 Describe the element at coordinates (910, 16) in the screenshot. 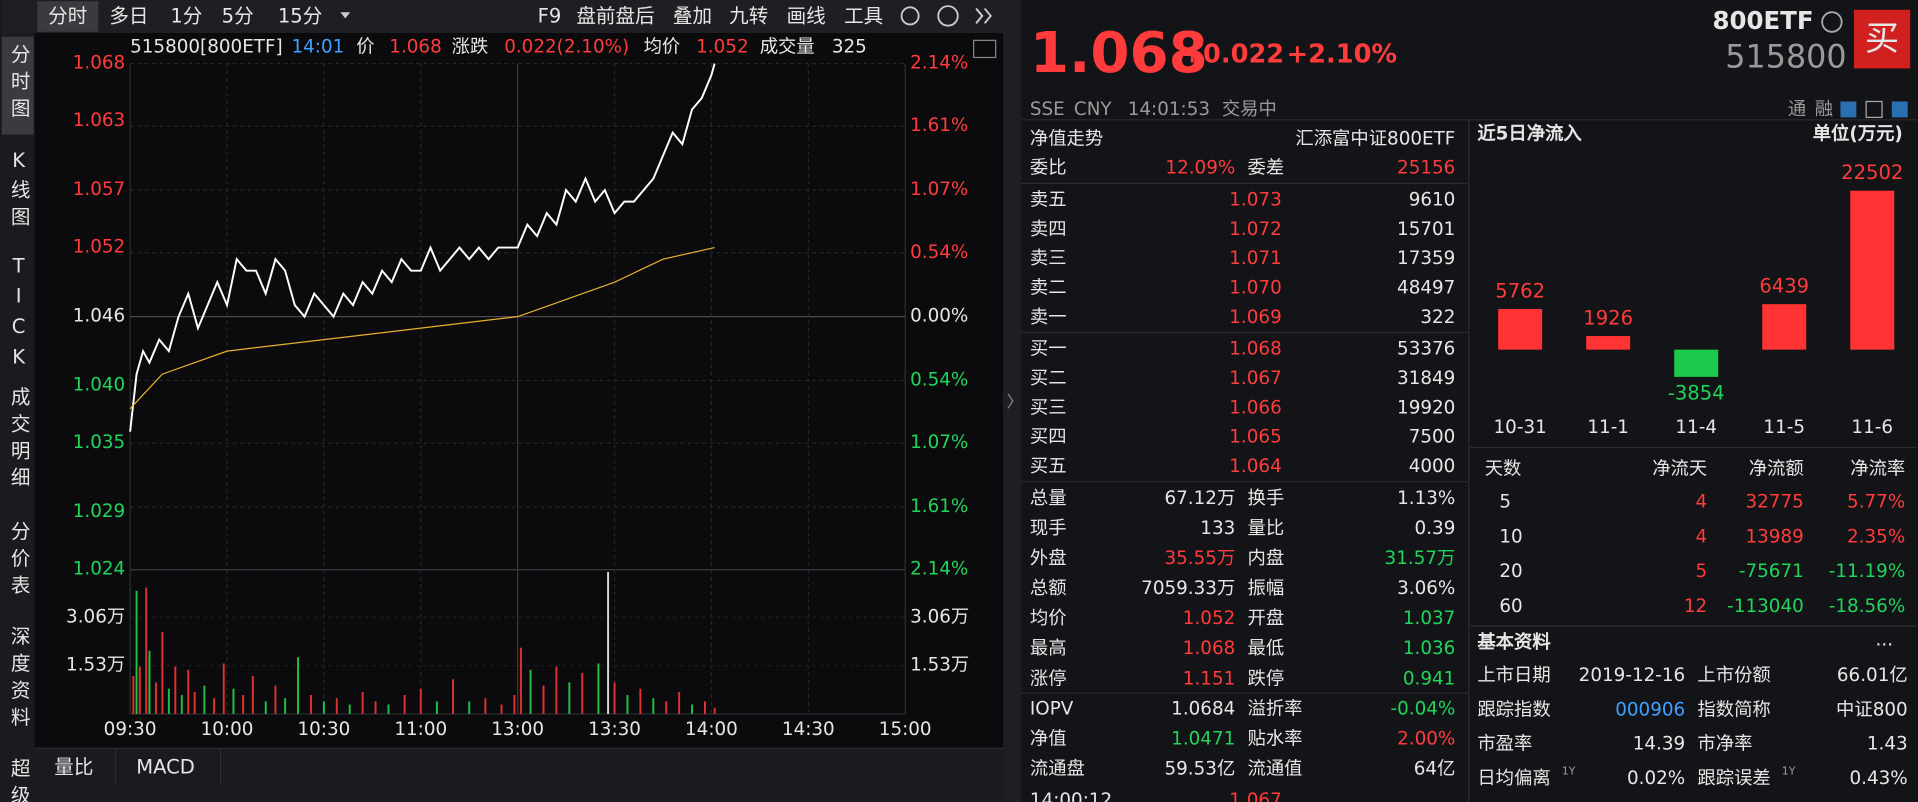

I see `settings-icon` at that location.